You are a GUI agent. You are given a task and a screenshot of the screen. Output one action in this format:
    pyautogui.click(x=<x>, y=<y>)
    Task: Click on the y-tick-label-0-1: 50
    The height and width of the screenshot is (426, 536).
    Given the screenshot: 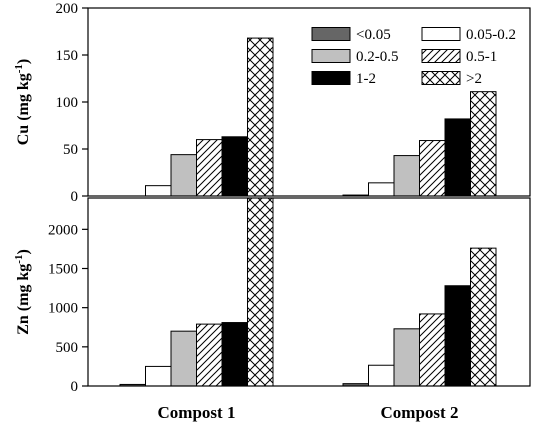 What is the action you would take?
    pyautogui.click(x=70, y=150)
    